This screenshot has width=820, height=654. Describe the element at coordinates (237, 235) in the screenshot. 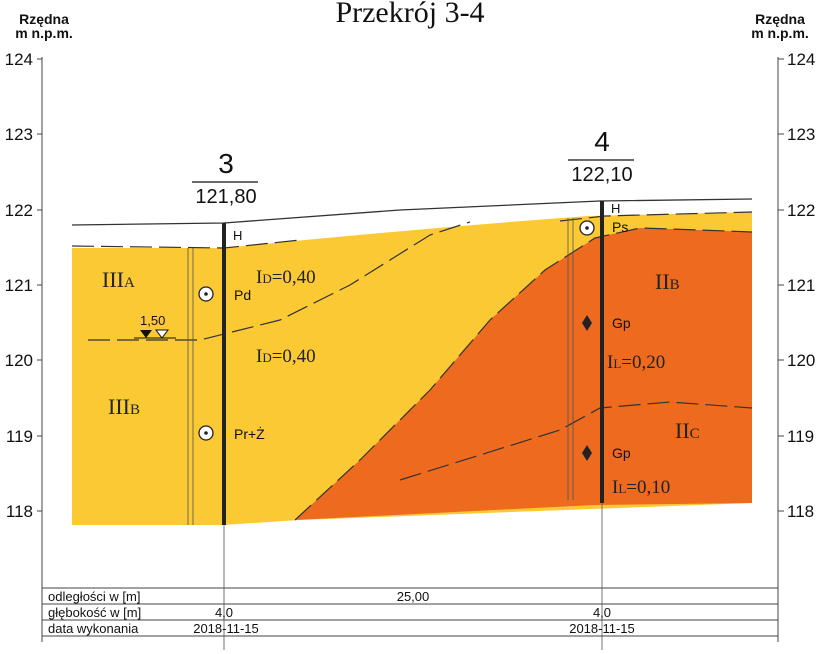

I see `borehole-3-top-label: H` at that location.